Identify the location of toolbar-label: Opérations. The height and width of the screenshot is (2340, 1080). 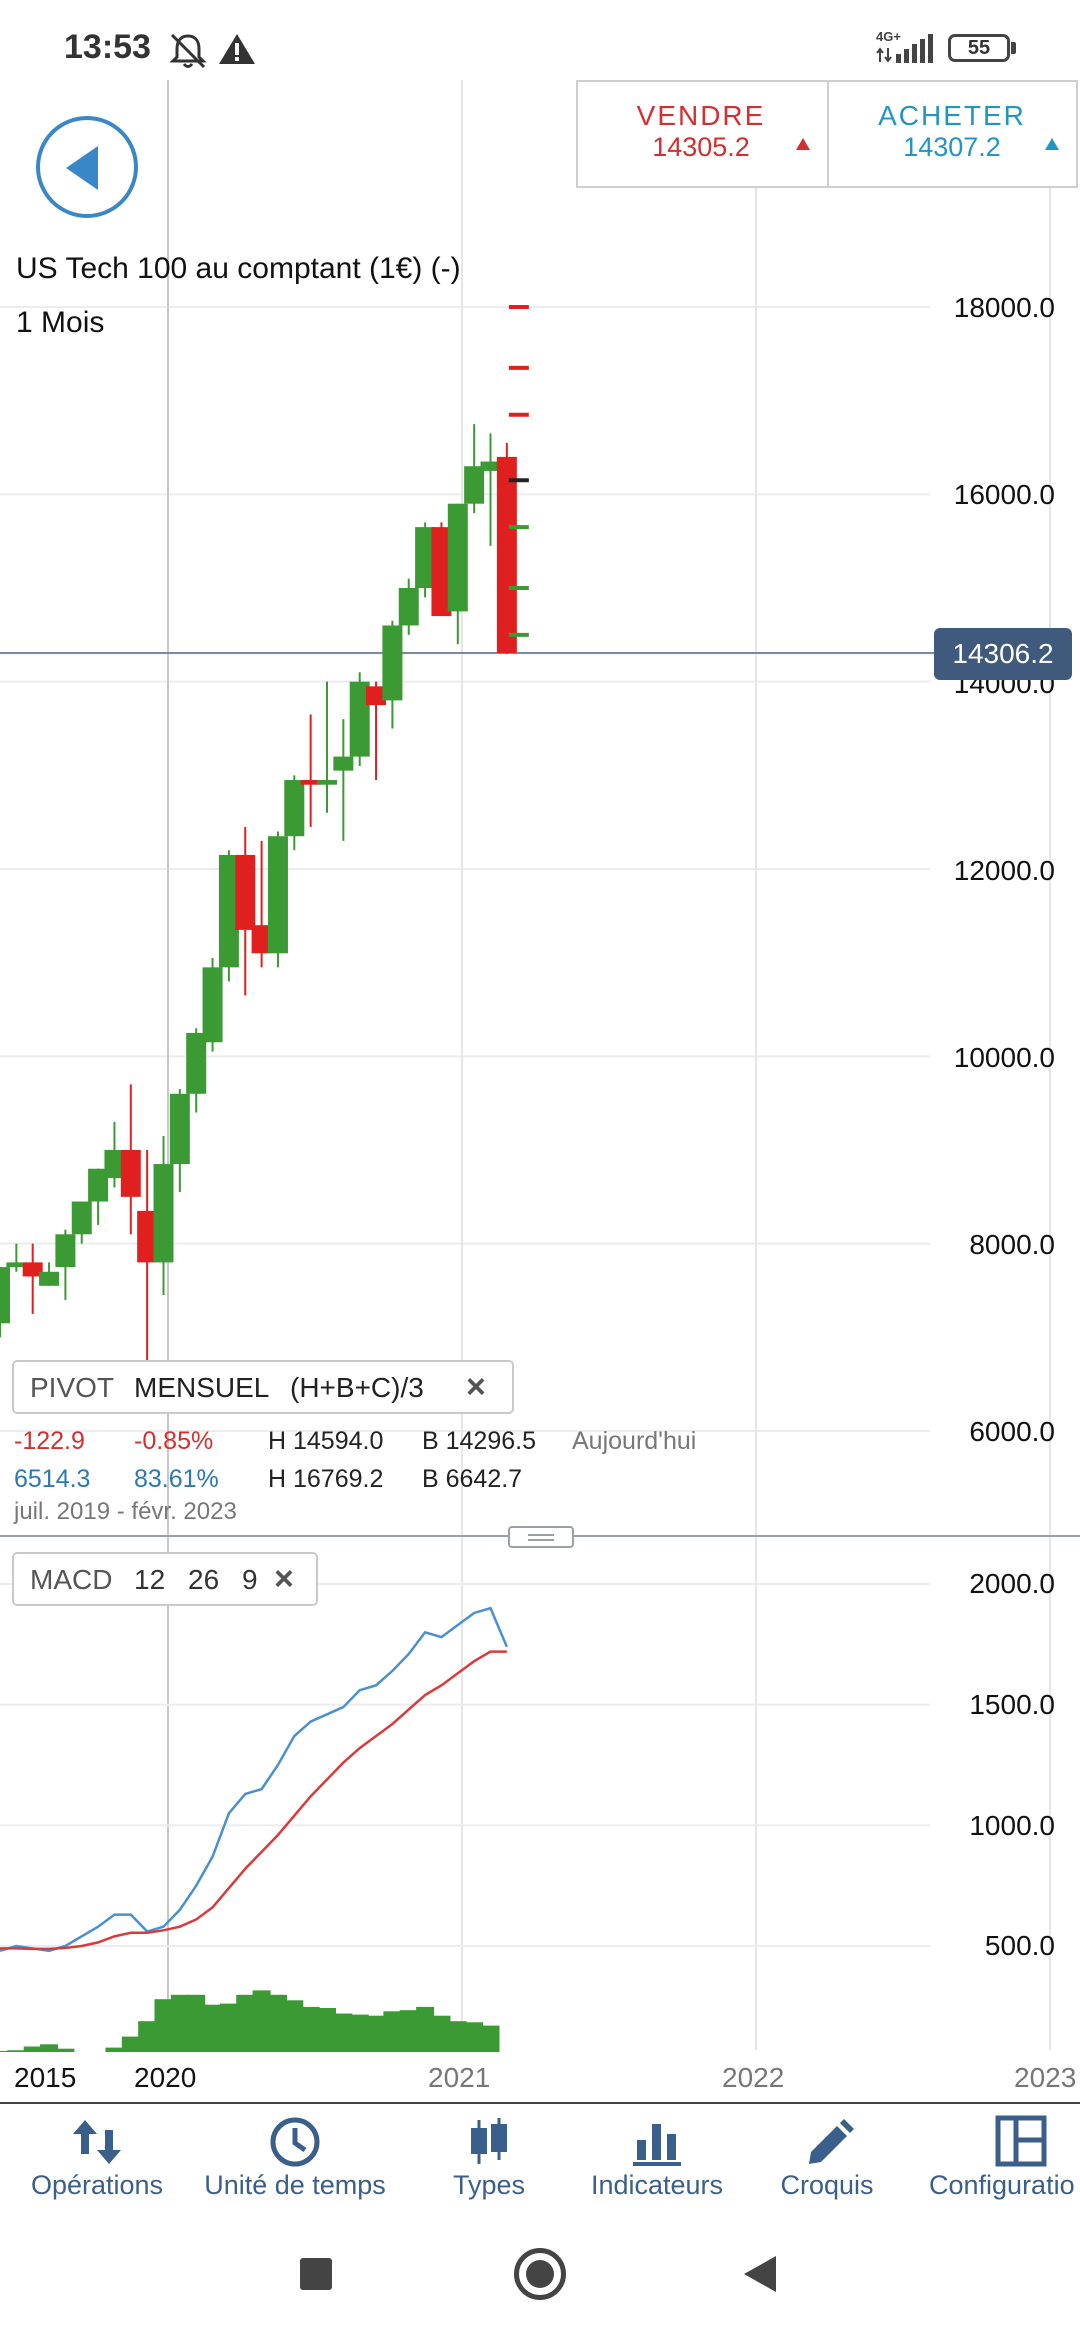
(97, 2185).